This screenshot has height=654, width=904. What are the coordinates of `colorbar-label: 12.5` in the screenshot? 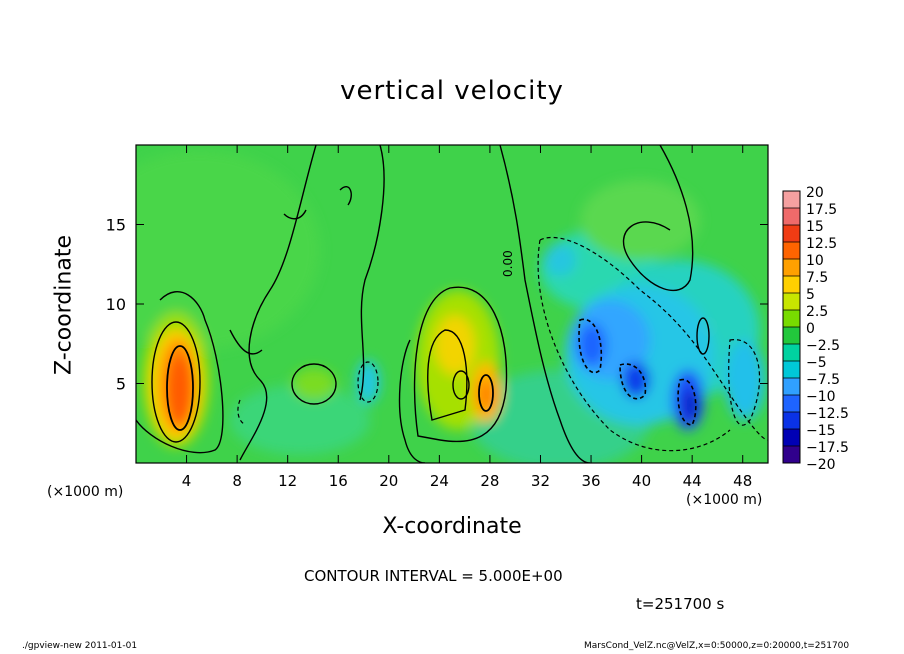 It's located at (821, 244).